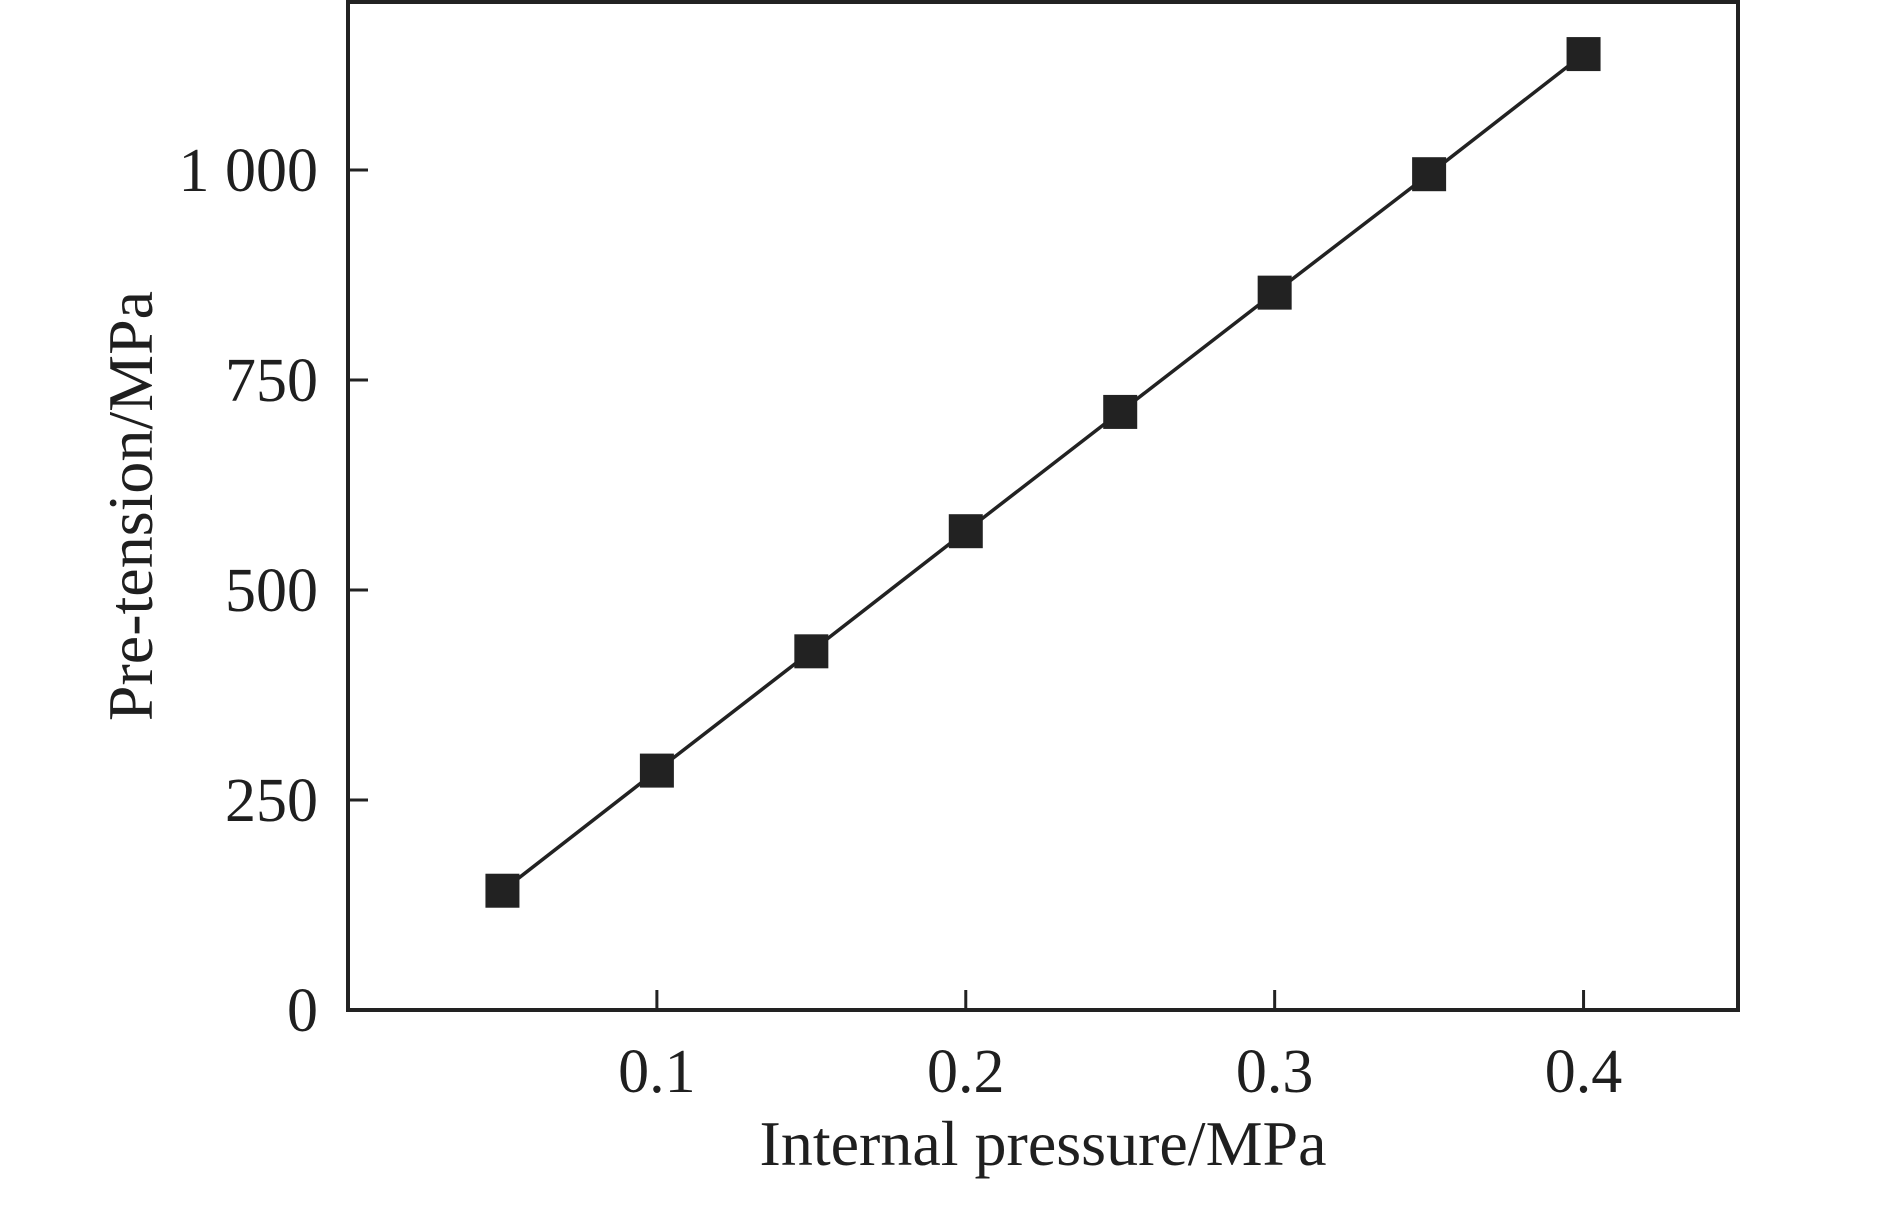  I want to click on y-axis-title: Pre-tension/MPa, so click(130, 506).